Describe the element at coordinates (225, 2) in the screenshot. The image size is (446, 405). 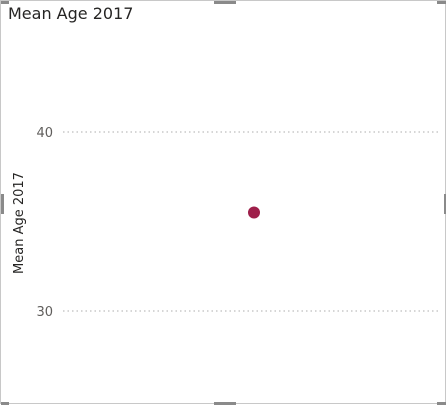
I see `resize-handle-top` at that location.